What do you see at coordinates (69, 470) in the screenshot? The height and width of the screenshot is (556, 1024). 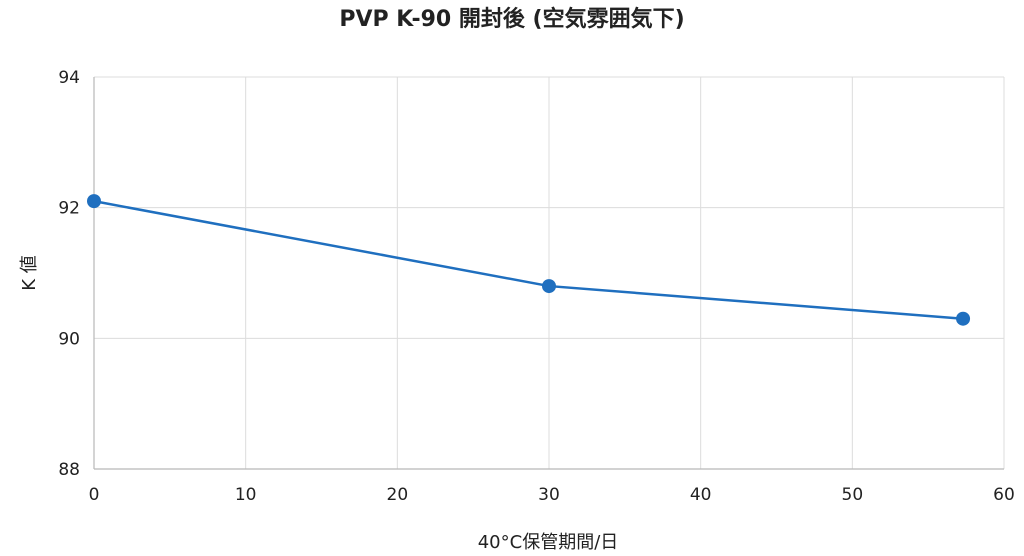 I see `y-tick-label: 88` at bounding box center [69, 470].